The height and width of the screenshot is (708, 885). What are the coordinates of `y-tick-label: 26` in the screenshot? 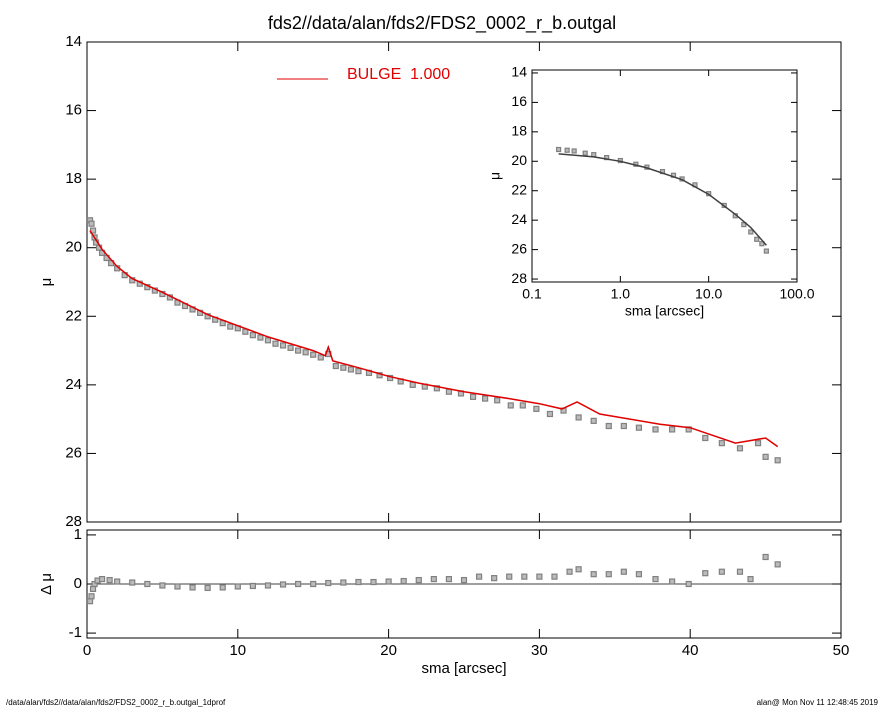 It's located at (519, 248).